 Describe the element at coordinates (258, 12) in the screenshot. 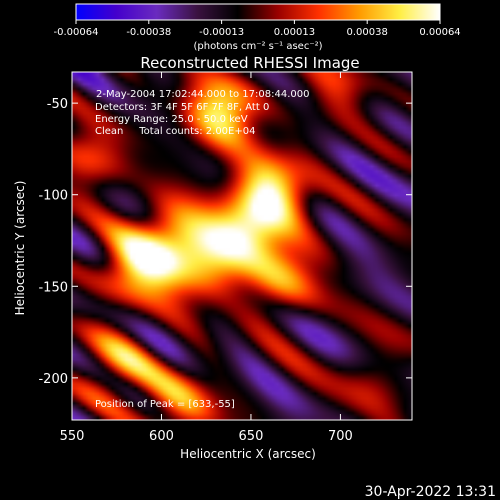

I see `colorbar-fill` at that location.